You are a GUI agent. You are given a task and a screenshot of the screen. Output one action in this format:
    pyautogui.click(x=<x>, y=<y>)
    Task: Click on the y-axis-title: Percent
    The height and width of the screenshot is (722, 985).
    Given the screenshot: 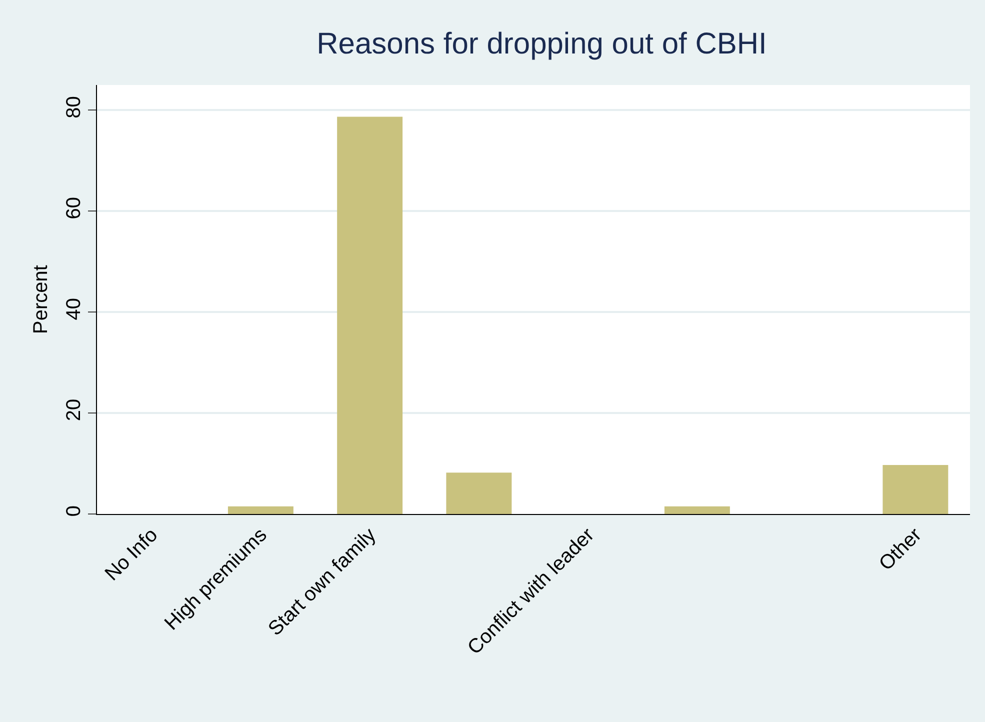 What is the action you would take?
    pyautogui.click(x=41, y=299)
    